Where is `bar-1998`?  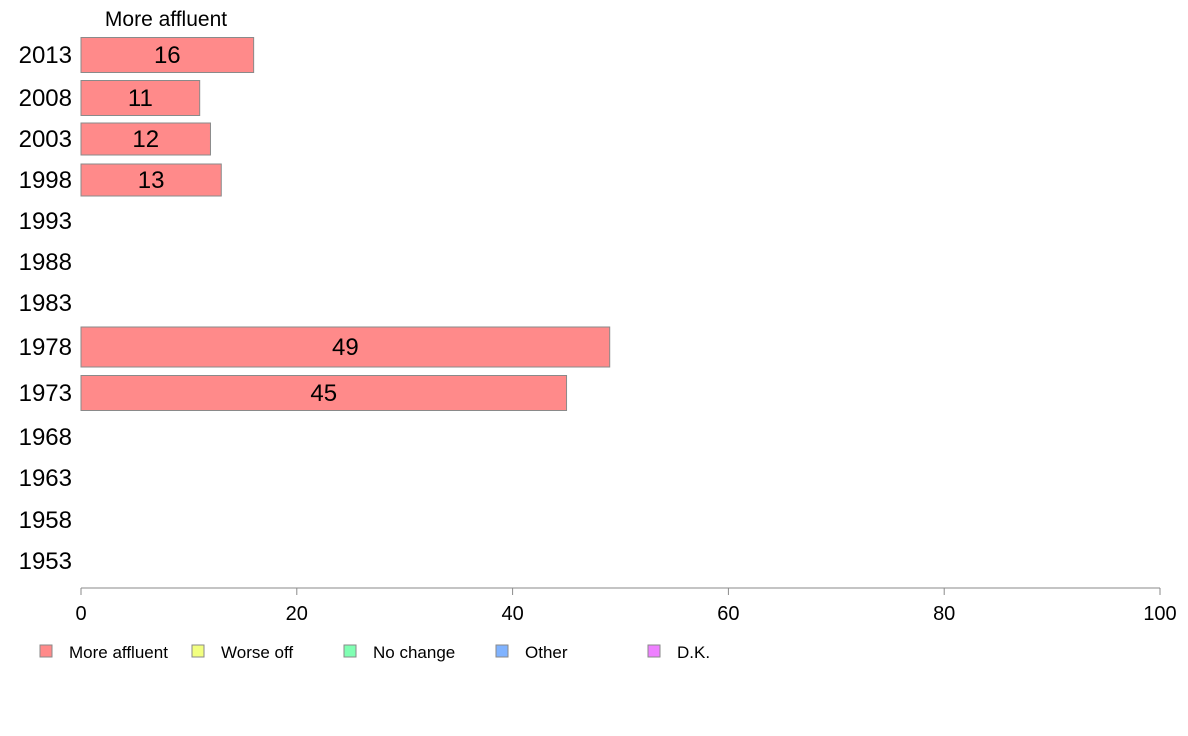
bar-1998 is located at coordinates (151, 180).